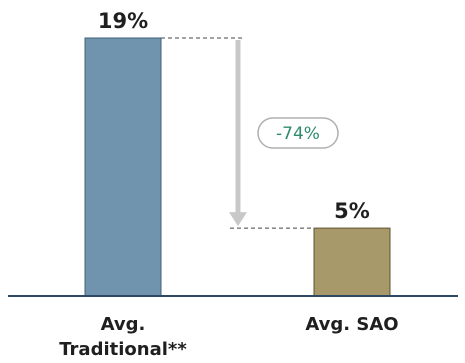  What do you see at coordinates (351, 324) in the screenshot?
I see `category-label-1-line-0: Avg. SAO` at bounding box center [351, 324].